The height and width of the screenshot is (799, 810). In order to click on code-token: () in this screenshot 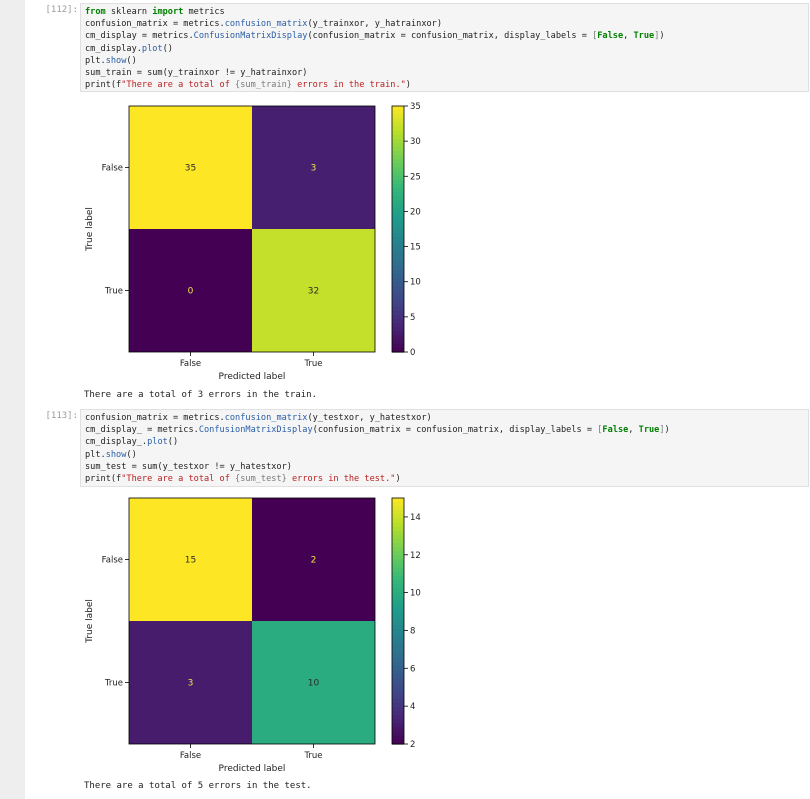, I will do `click(173, 442)`.